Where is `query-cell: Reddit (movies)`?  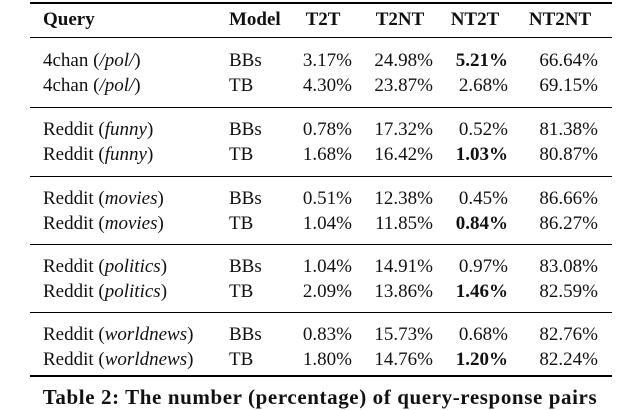 query-cell: Reddit (movies) is located at coordinates (103, 199).